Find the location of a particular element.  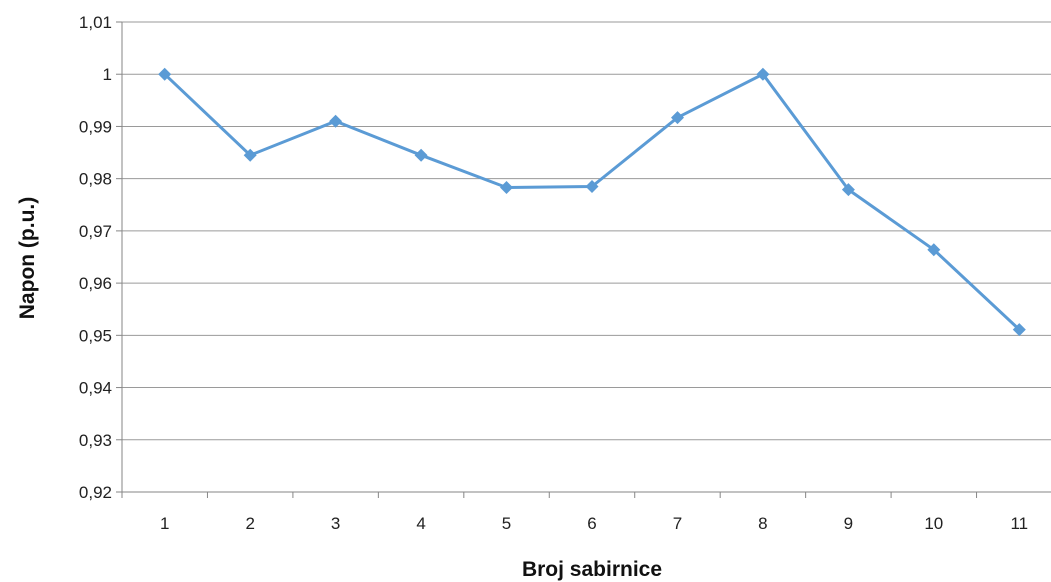

x-tick-labels: 1 2 3 4 5 6 7 8 9 10 11 is located at coordinates (594, 523).